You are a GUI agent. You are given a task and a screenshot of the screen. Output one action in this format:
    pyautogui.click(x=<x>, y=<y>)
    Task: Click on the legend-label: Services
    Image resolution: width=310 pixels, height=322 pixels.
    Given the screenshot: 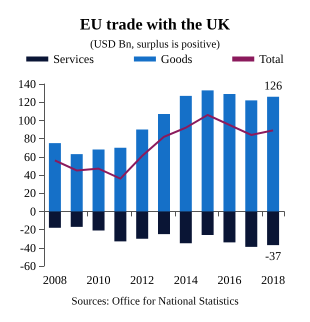 What is the action you would take?
    pyautogui.click(x=73, y=59)
    